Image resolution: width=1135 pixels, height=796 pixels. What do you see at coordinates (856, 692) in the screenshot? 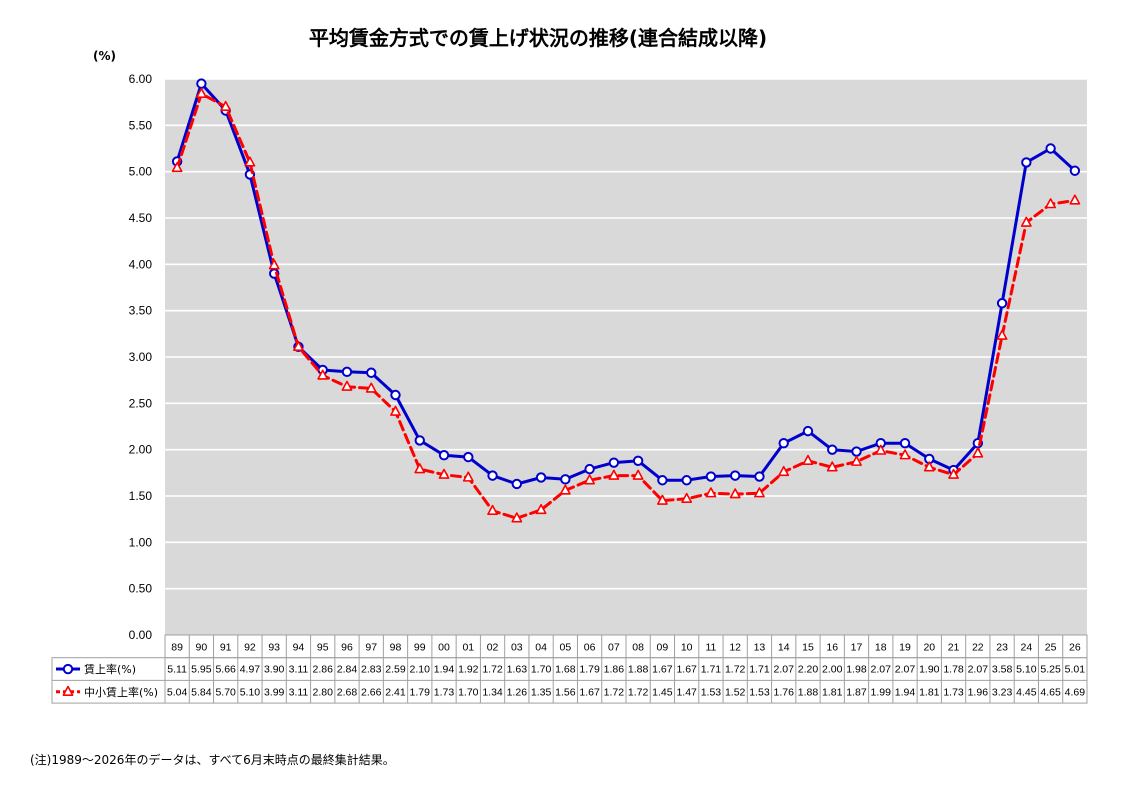
I see `series-2-data-label: 1.87` at bounding box center [856, 692].